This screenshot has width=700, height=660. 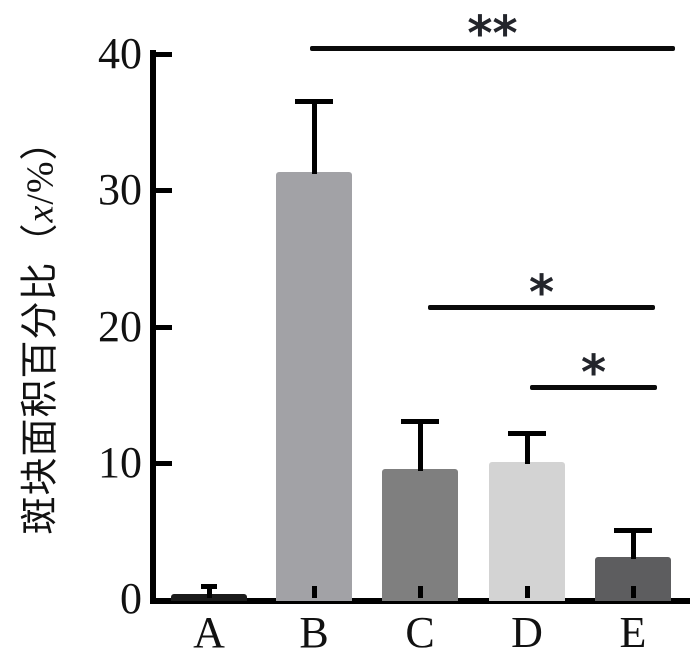 I want to click on error-cap-D, so click(x=527, y=434).